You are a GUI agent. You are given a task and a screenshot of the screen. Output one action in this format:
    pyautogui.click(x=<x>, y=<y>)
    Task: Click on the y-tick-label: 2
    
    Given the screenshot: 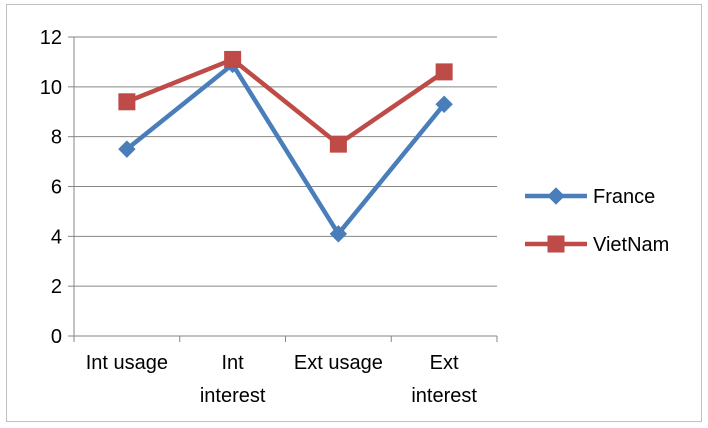 What is the action you would take?
    pyautogui.click(x=56, y=287)
    